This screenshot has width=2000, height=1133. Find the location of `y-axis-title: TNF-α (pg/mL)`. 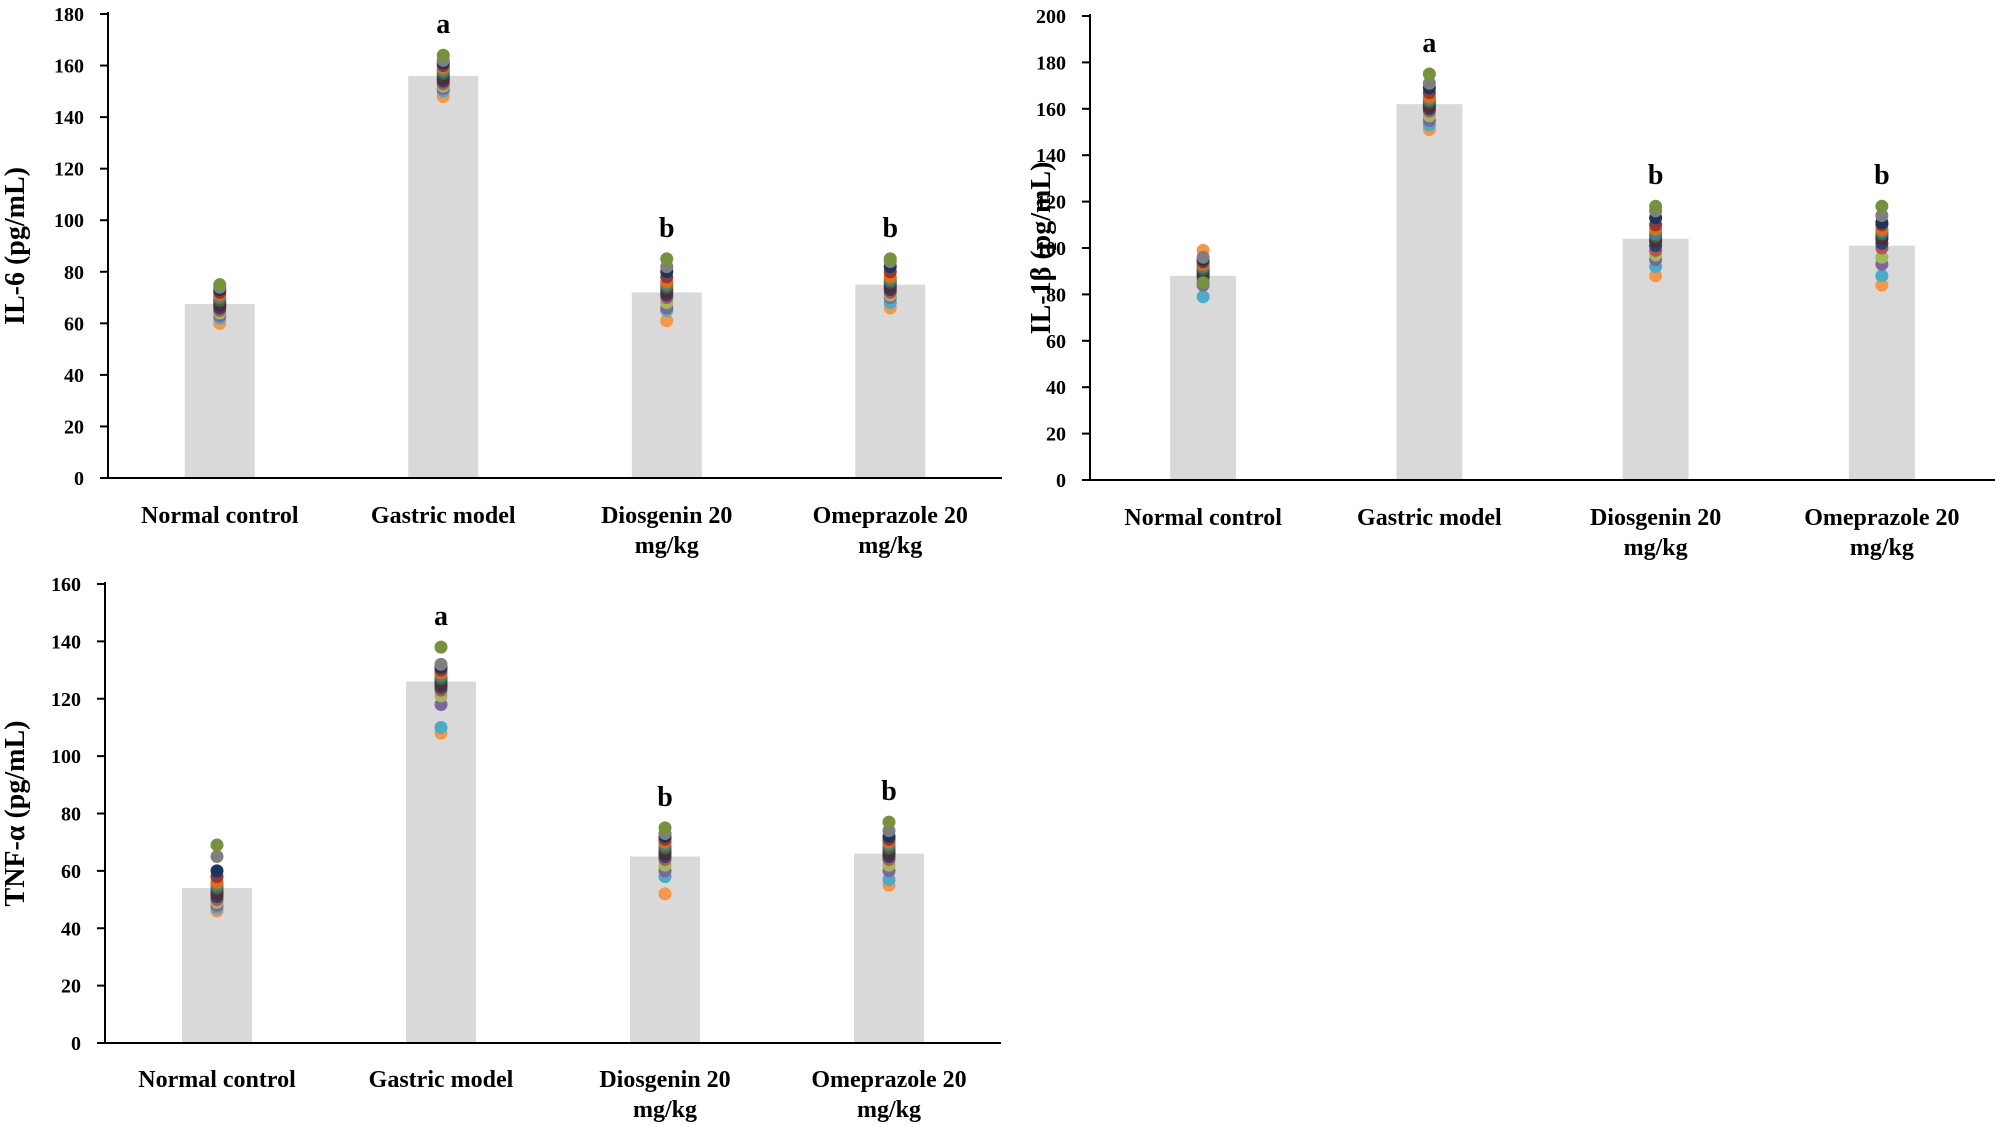

y-axis-title: TNF-α (pg/mL) is located at coordinates (15, 814).